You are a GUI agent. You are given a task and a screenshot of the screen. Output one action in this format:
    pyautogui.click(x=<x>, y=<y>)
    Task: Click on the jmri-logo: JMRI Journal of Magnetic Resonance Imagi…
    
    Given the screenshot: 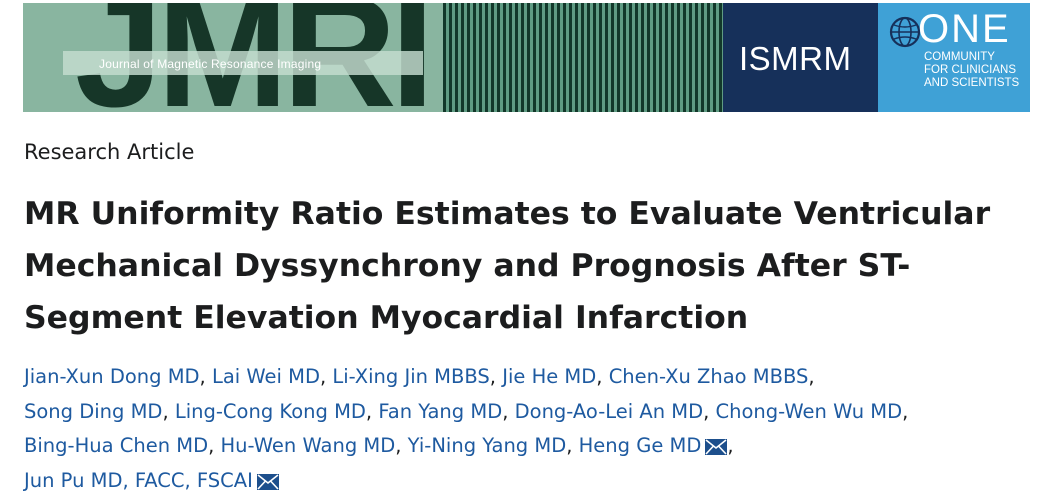 What is the action you would take?
    pyautogui.click(x=373, y=57)
    